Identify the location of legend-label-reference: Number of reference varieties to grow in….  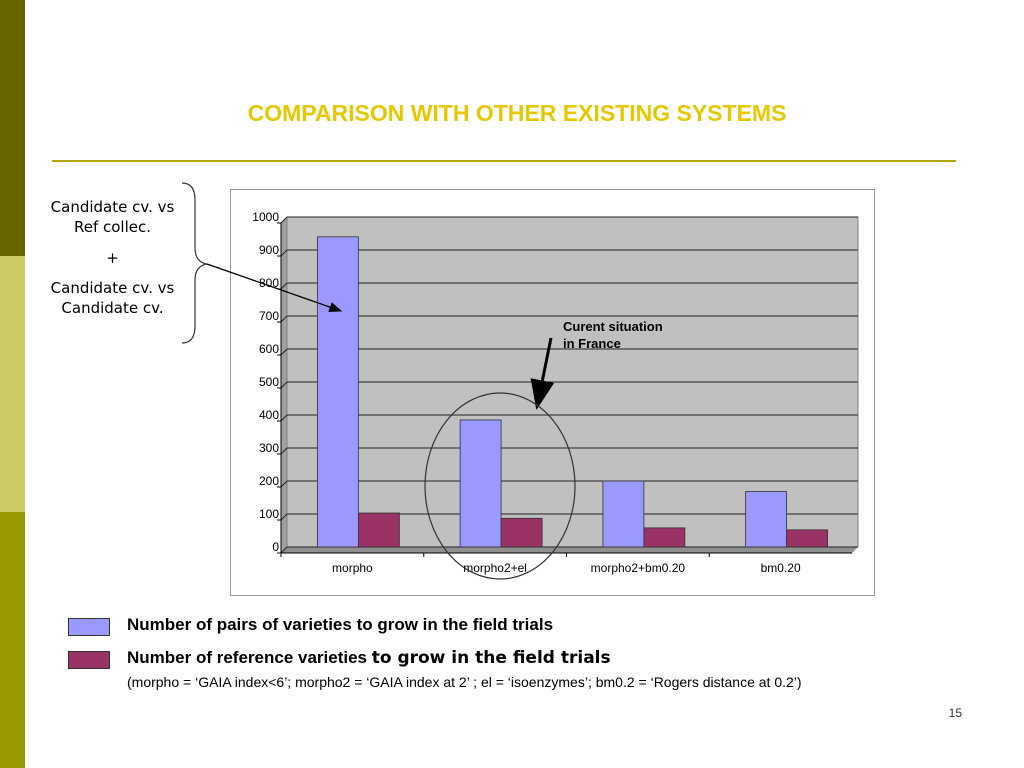
(369, 658).